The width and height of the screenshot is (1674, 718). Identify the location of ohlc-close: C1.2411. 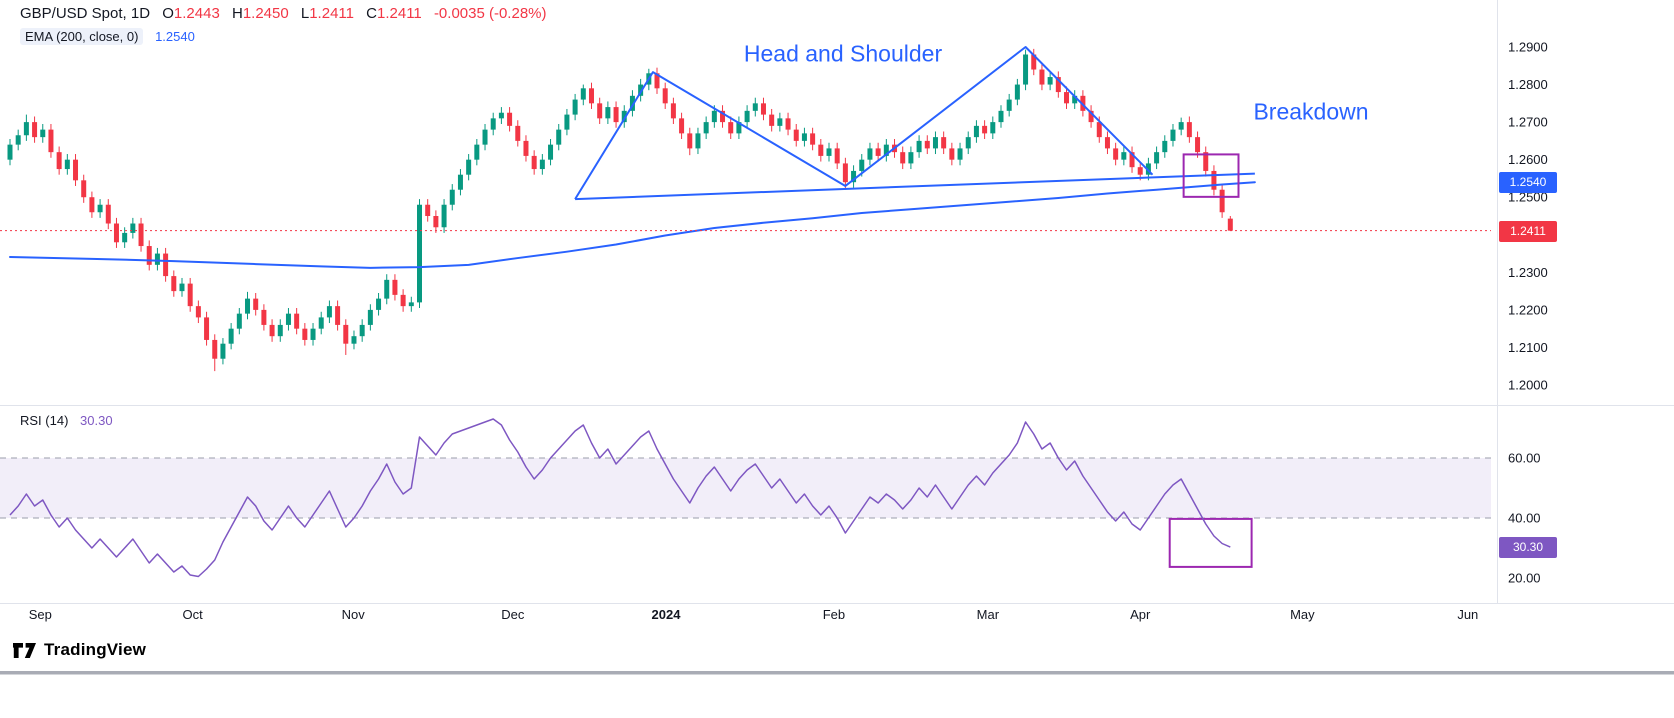
(394, 13).